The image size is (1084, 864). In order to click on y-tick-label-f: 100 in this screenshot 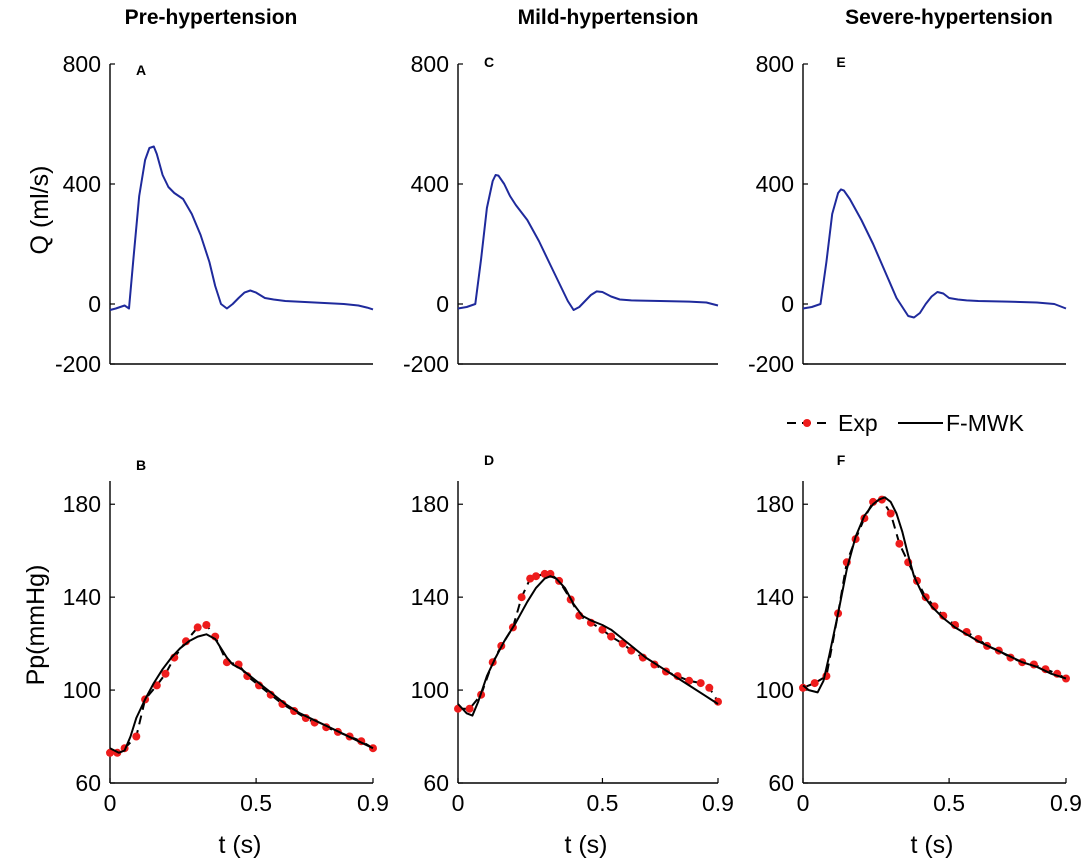, I will do `click(775, 690)`.